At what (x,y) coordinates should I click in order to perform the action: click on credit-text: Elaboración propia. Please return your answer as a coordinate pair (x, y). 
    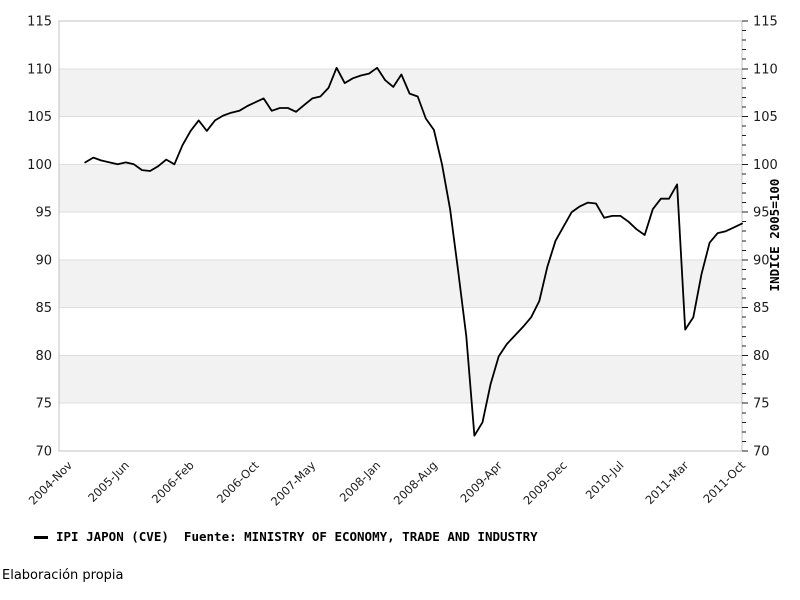
    Looking at the image, I should click on (63, 575).